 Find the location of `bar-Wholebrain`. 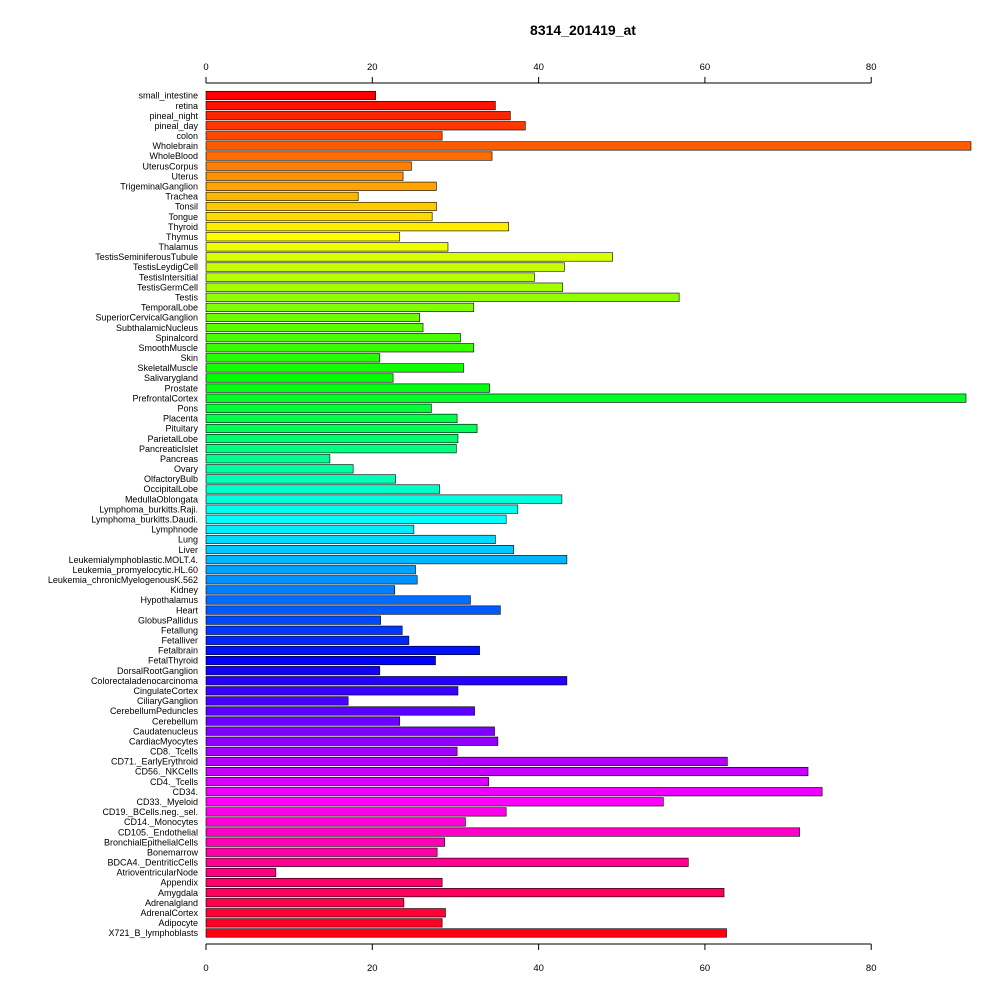

bar-Wholebrain is located at coordinates (588, 146).